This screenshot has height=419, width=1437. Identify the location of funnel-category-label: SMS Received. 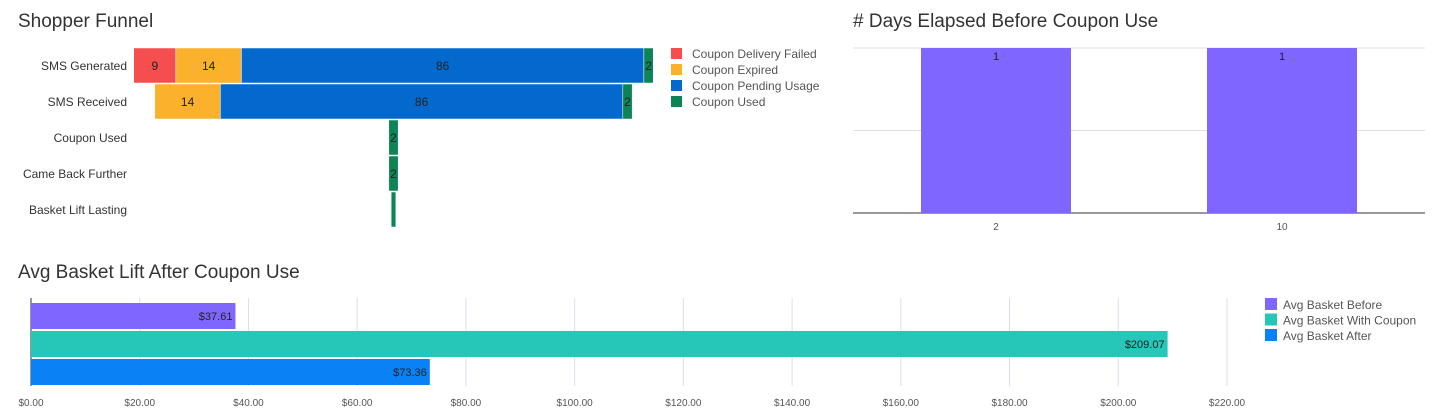
(87, 102).